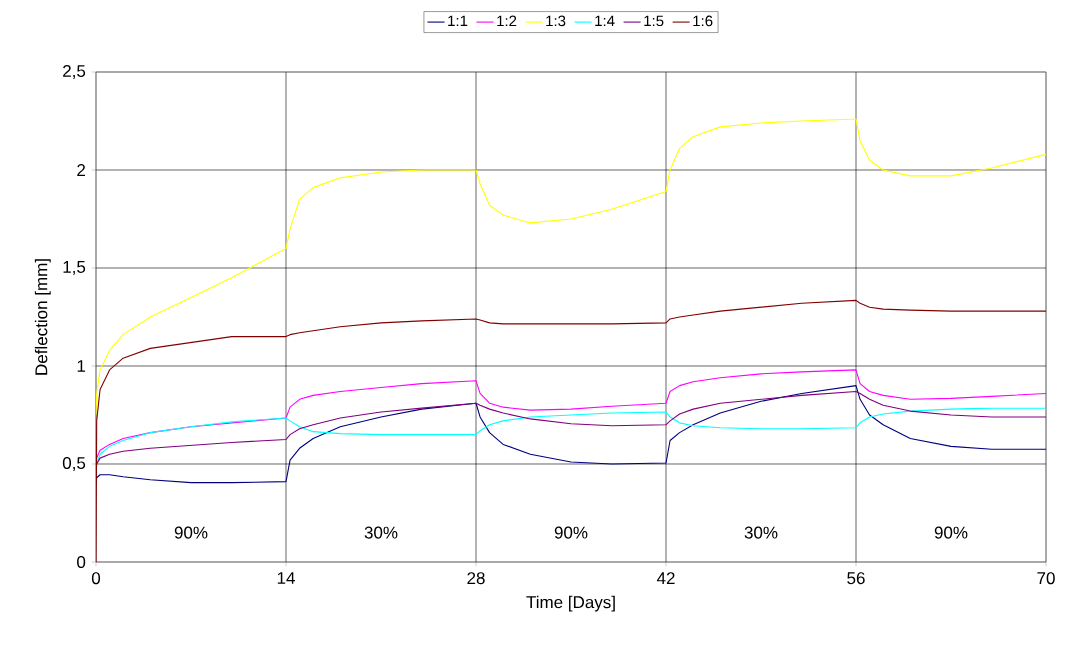 This screenshot has width=1065, height=653. I want to click on x-tick-label: 70, so click(1046, 578).